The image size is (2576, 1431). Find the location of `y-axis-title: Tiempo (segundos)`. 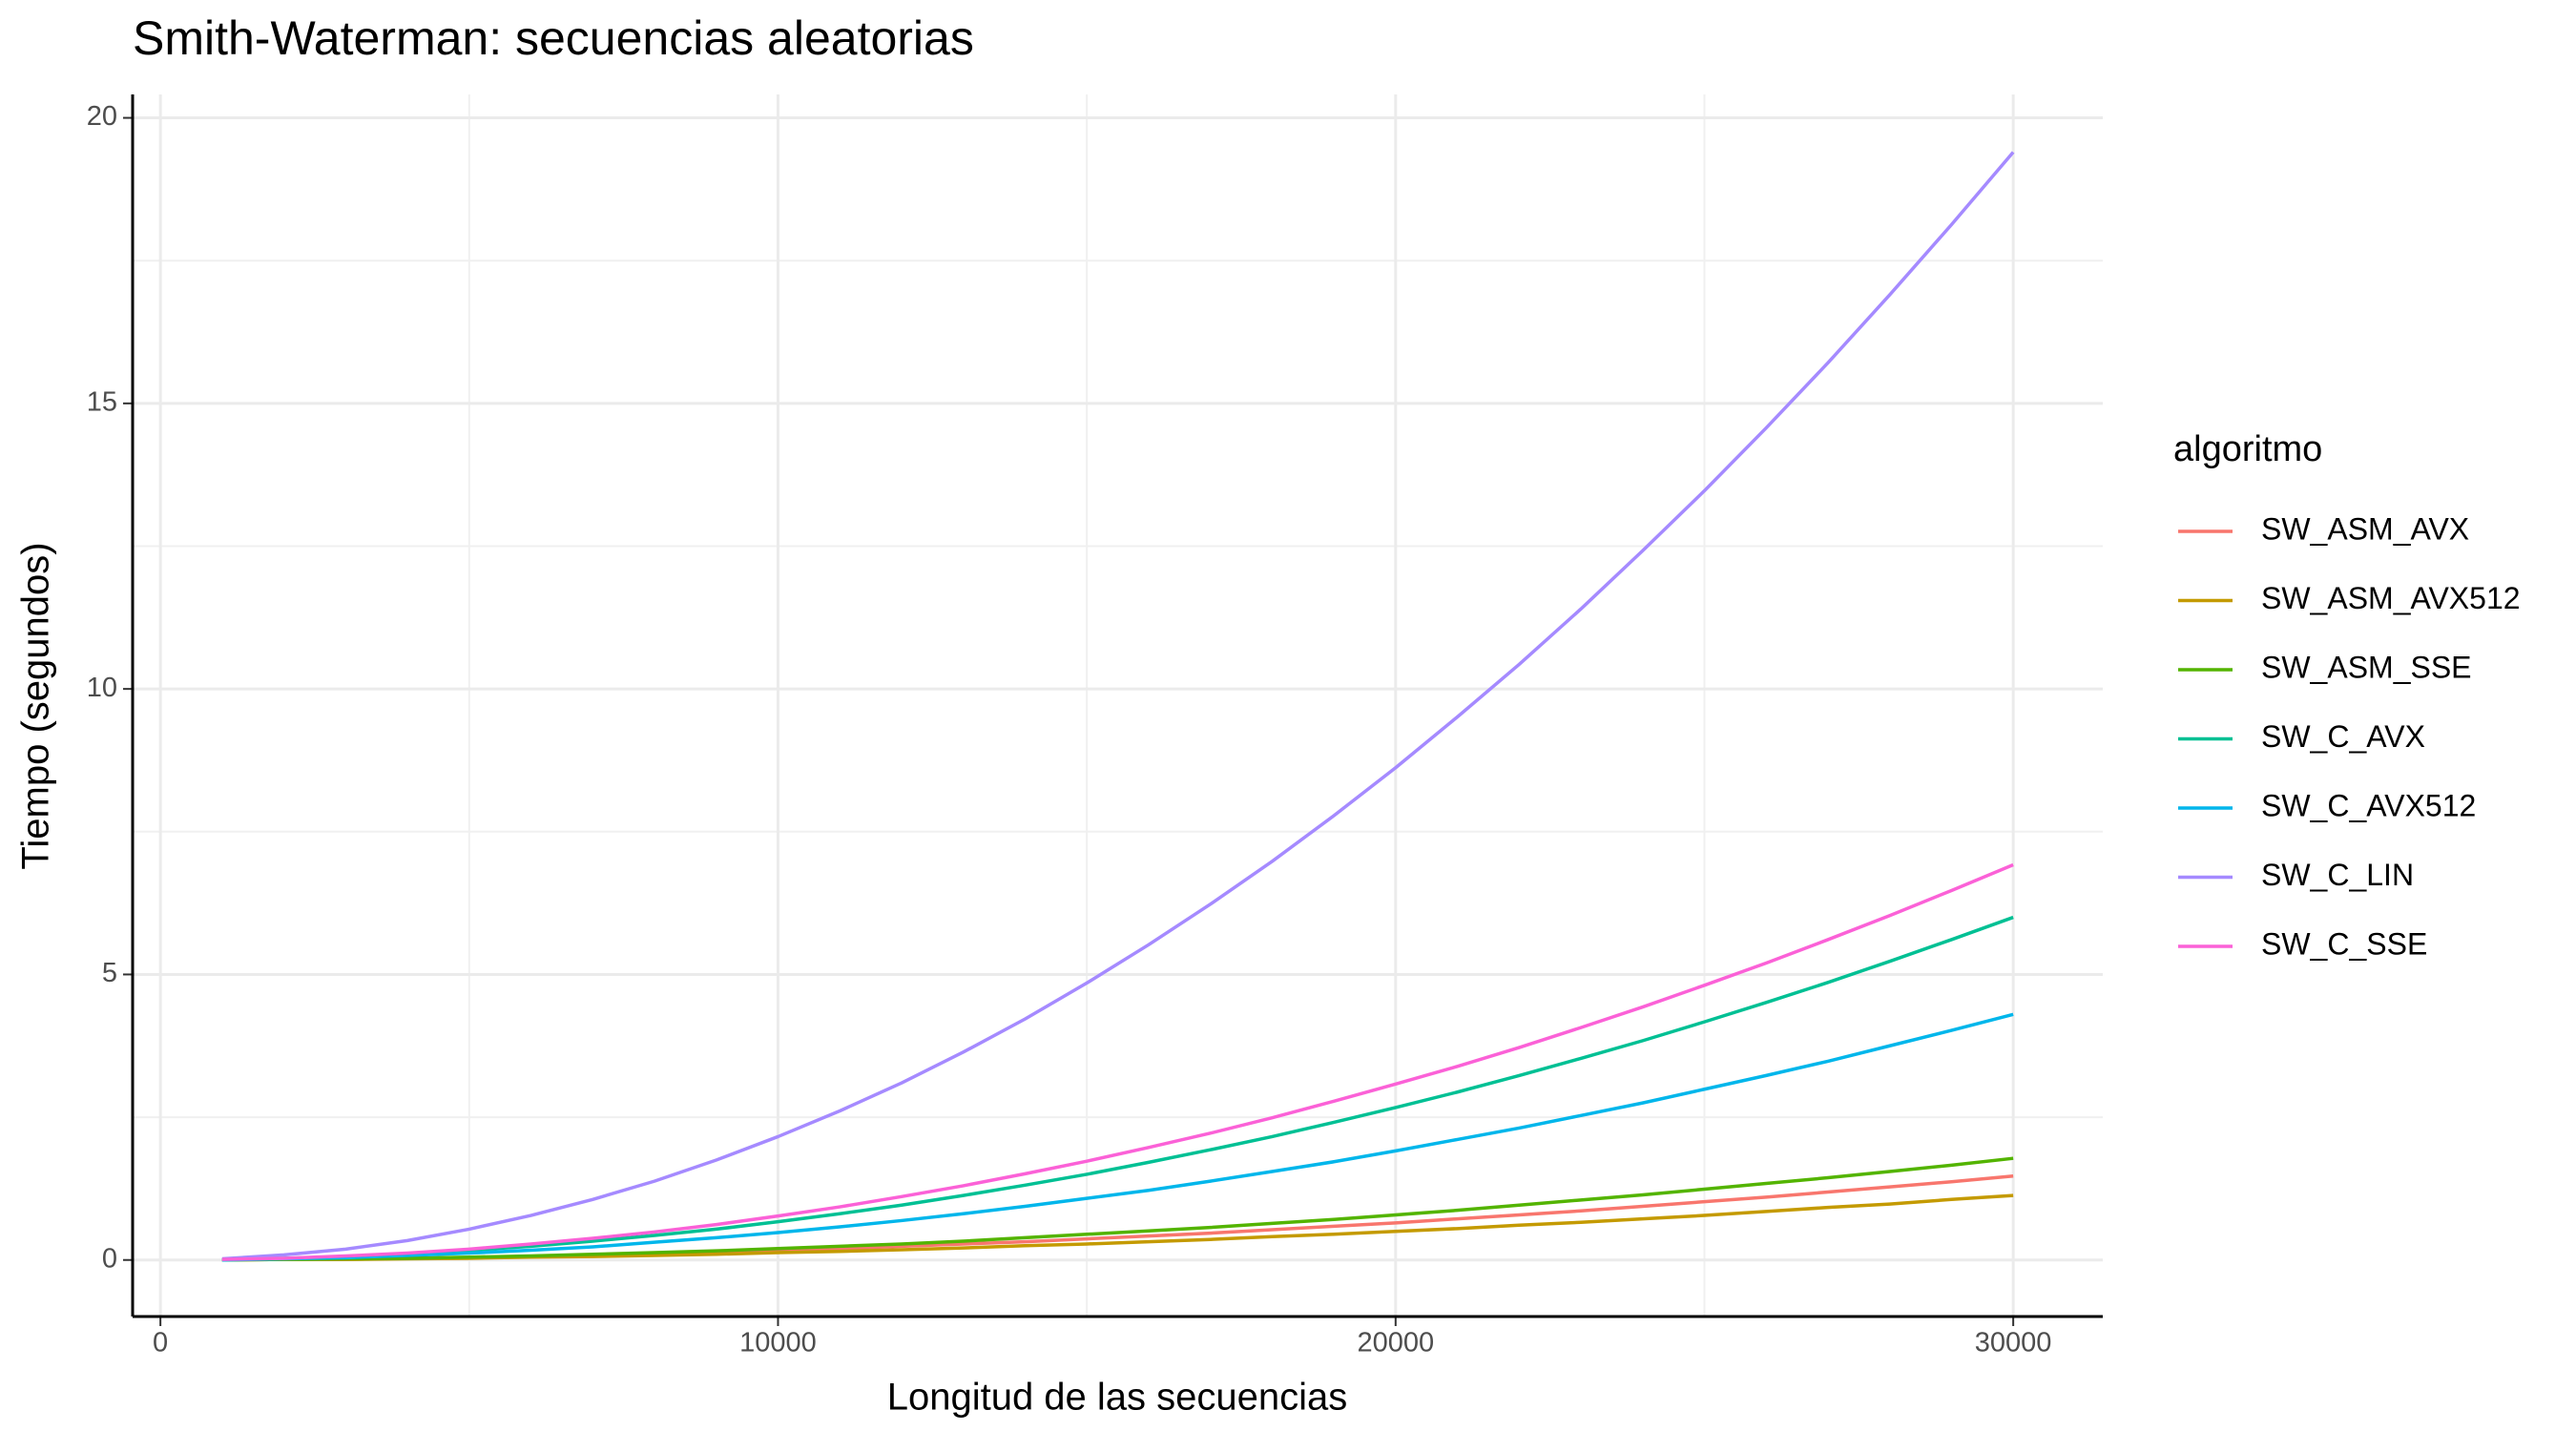

y-axis-title: Tiempo (segundos) is located at coordinates (36, 705).